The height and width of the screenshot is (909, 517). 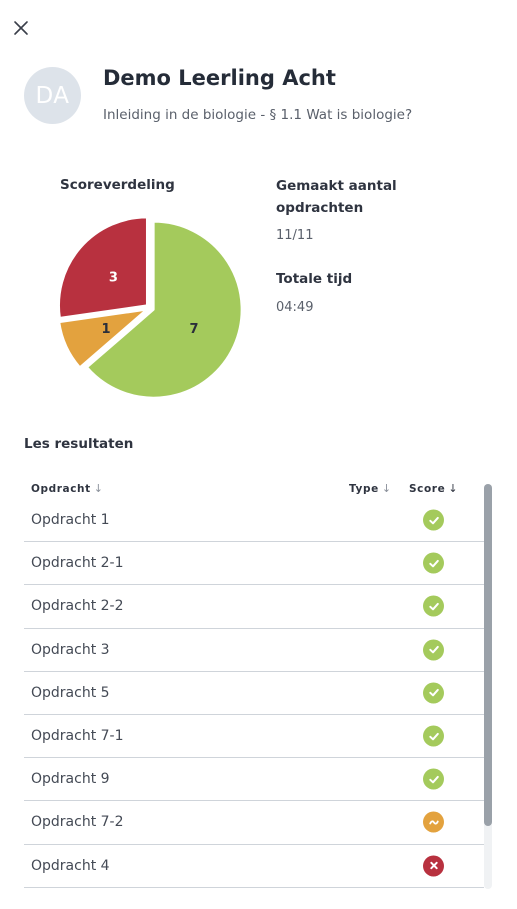 What do you see at coordinates (77, 563) in the screenshot?
I see `assignment-name: Opdracht 2-1` at bounding box center [77, 563].